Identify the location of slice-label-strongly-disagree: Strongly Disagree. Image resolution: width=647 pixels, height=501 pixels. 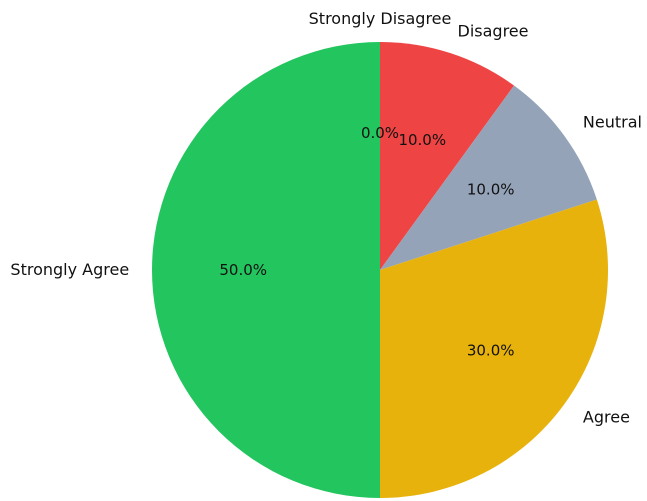
(380, 18).